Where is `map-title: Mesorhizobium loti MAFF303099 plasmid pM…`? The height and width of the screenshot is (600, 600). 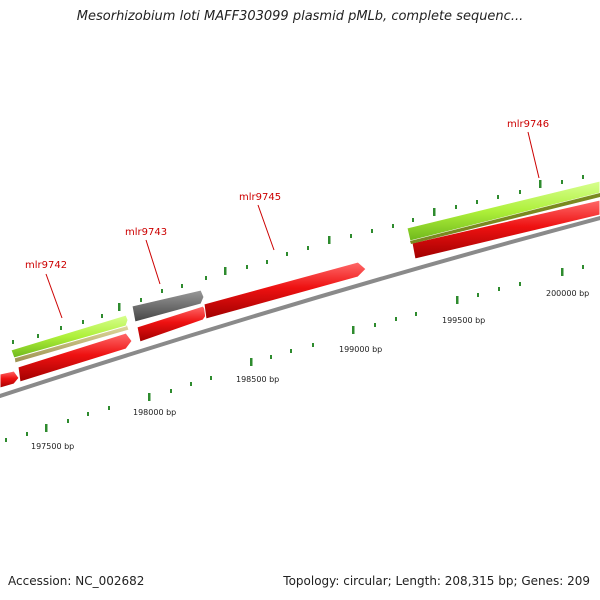
map-title: Mesorhizobium loti MAFF303099 plasmid pM… is located at coordinates (300, 16).